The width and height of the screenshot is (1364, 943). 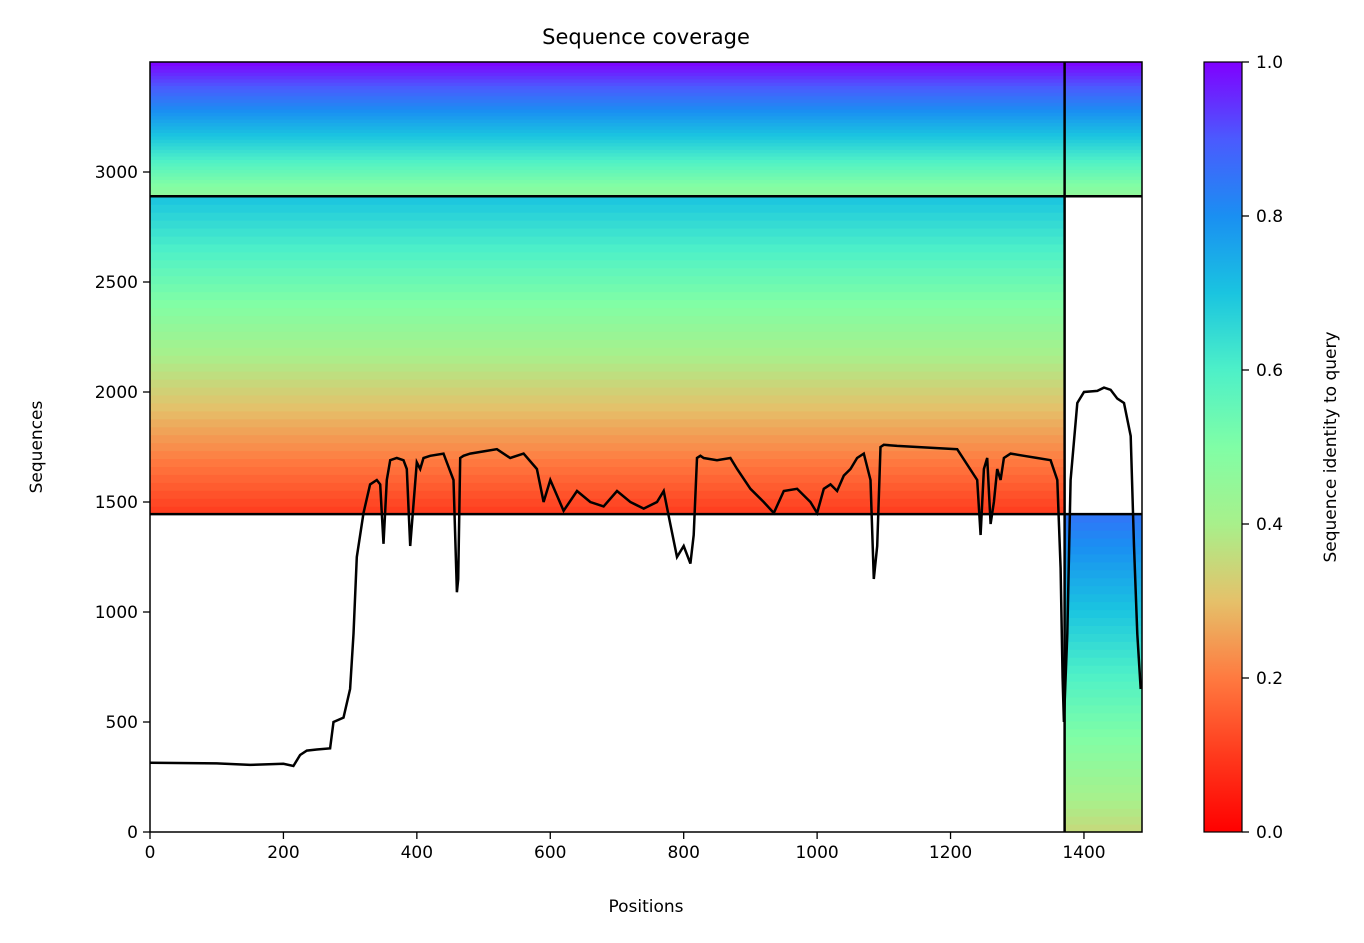 I want to click on x-tick-label: 1400, so click(x=1083, y=853).